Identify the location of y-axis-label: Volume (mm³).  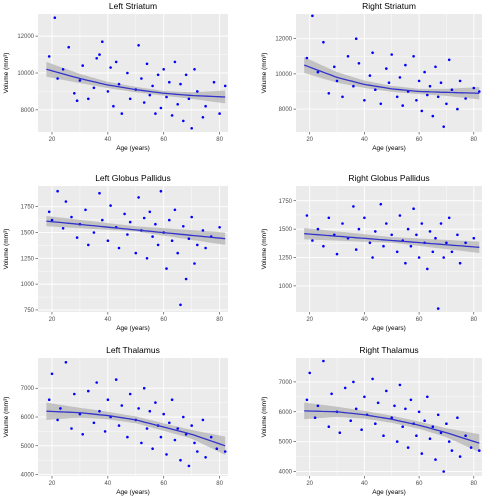
(6, 249).